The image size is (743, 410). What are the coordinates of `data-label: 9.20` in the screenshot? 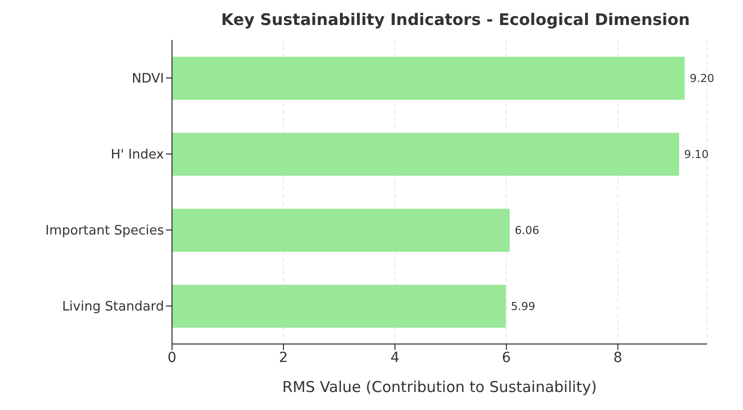 It's located at (702, 79).